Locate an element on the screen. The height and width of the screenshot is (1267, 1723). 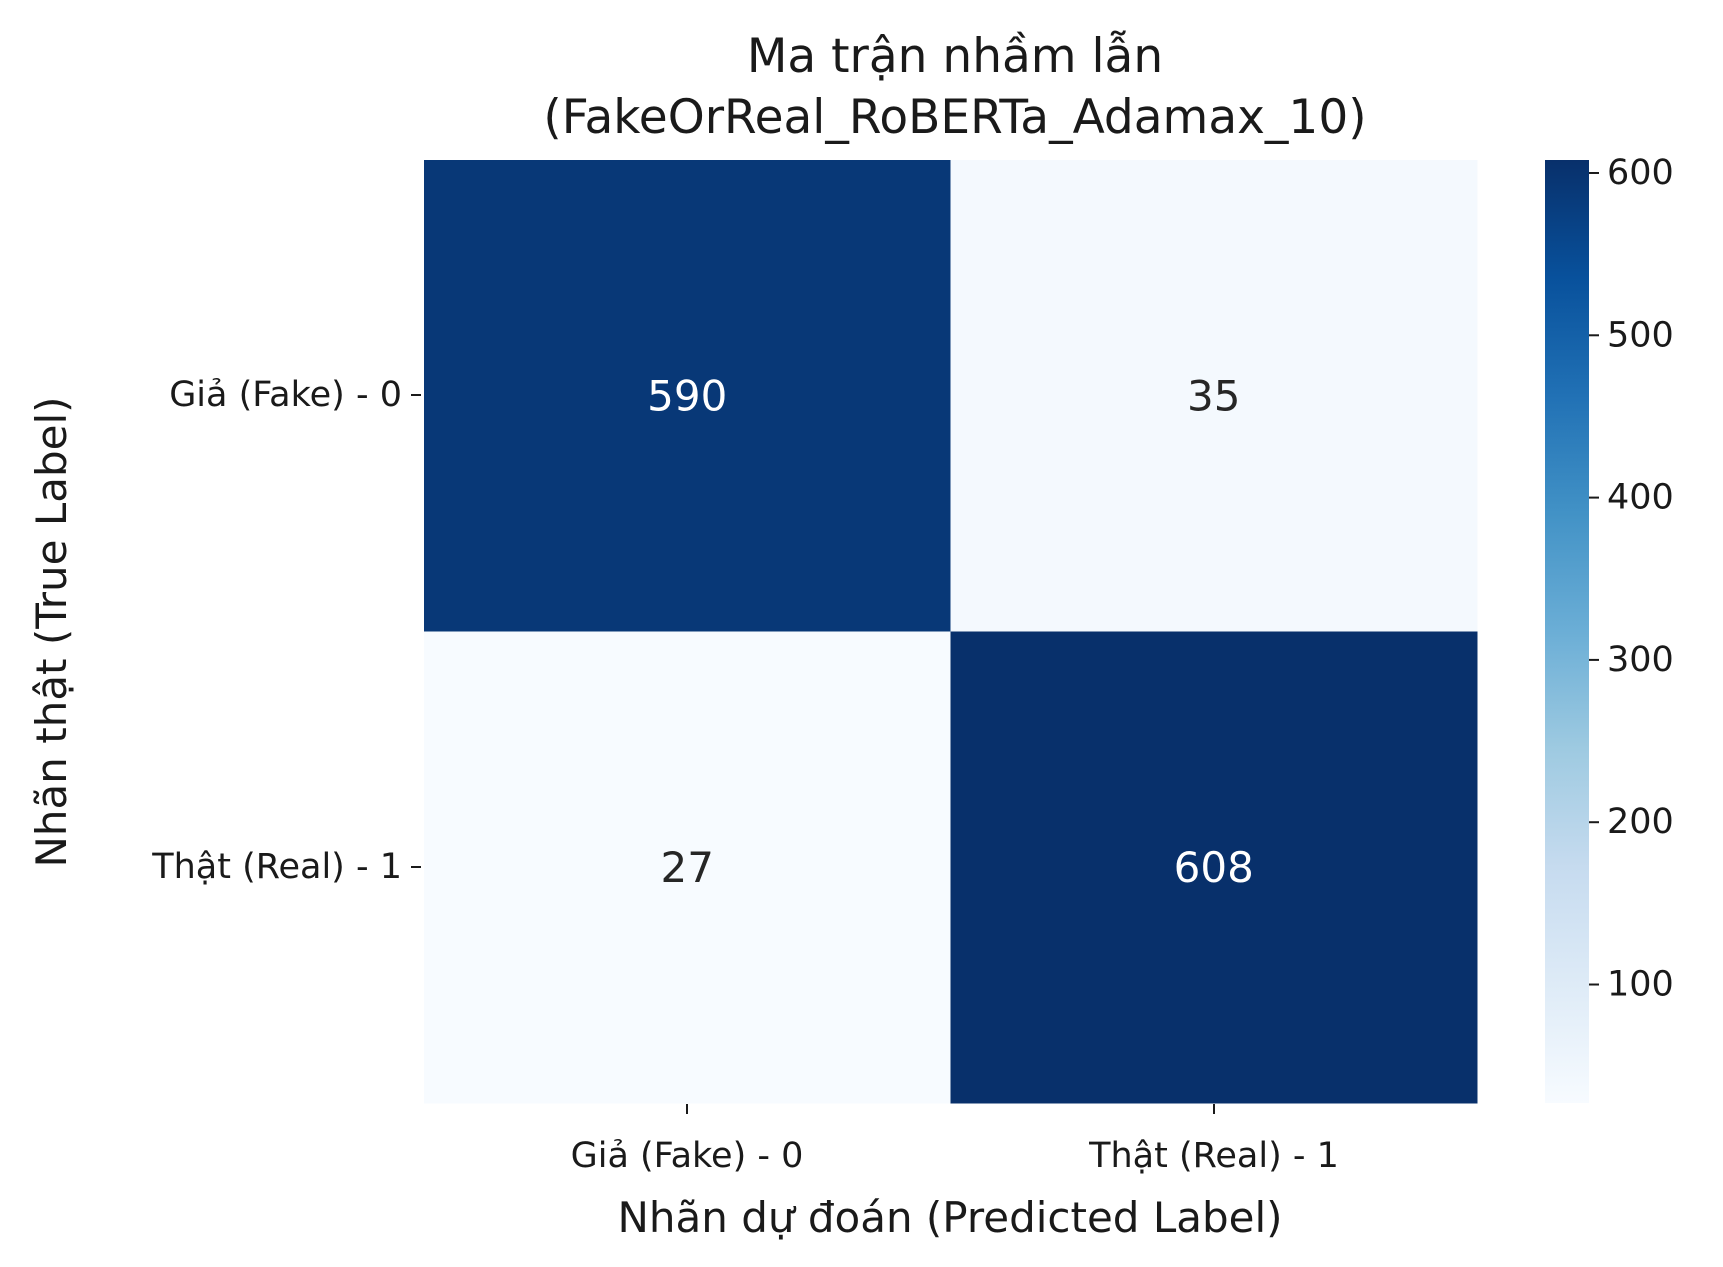
heatmap-cell-r0-c1 is located at coordinates (1214, 396).